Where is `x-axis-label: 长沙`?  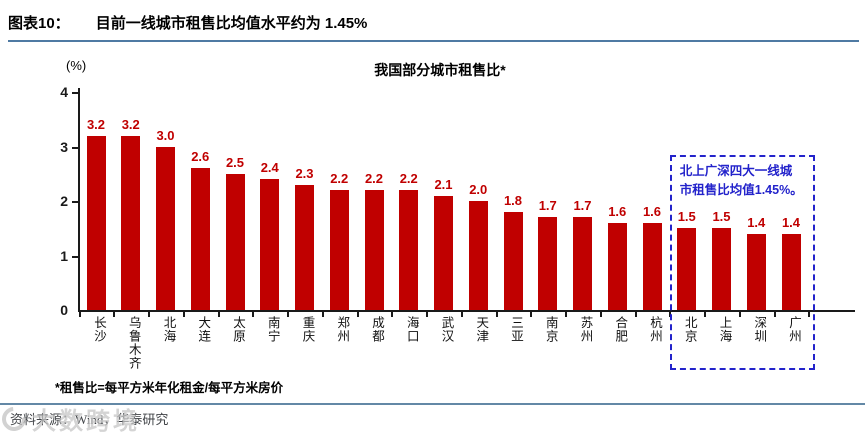
x-axis-label: 长沙 is located at coordinates (99, 329).